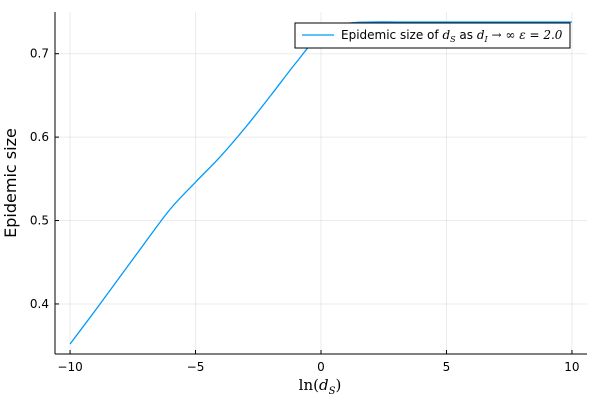  I want to click on x-axis-title-func: ln(, so click(309, 385).